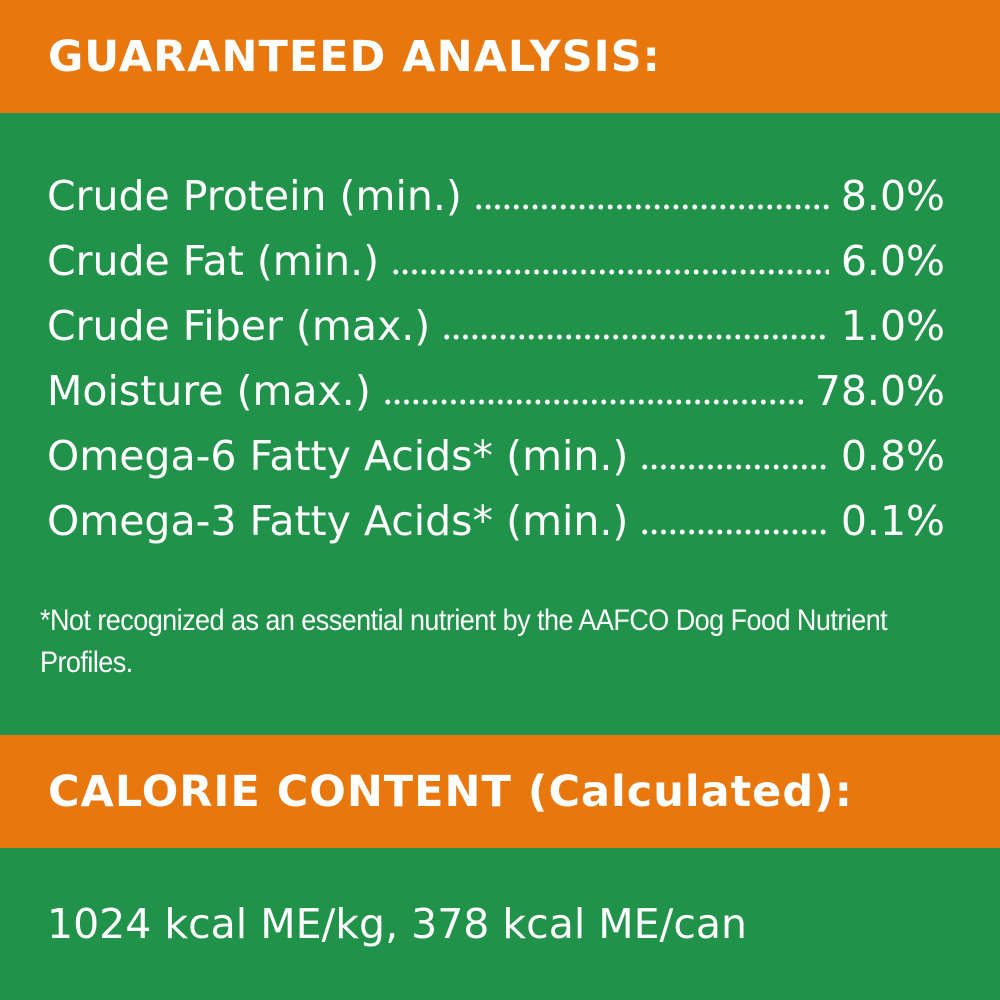  I want to click on nutrient-label: Moisture (max.), so click(209, 391).